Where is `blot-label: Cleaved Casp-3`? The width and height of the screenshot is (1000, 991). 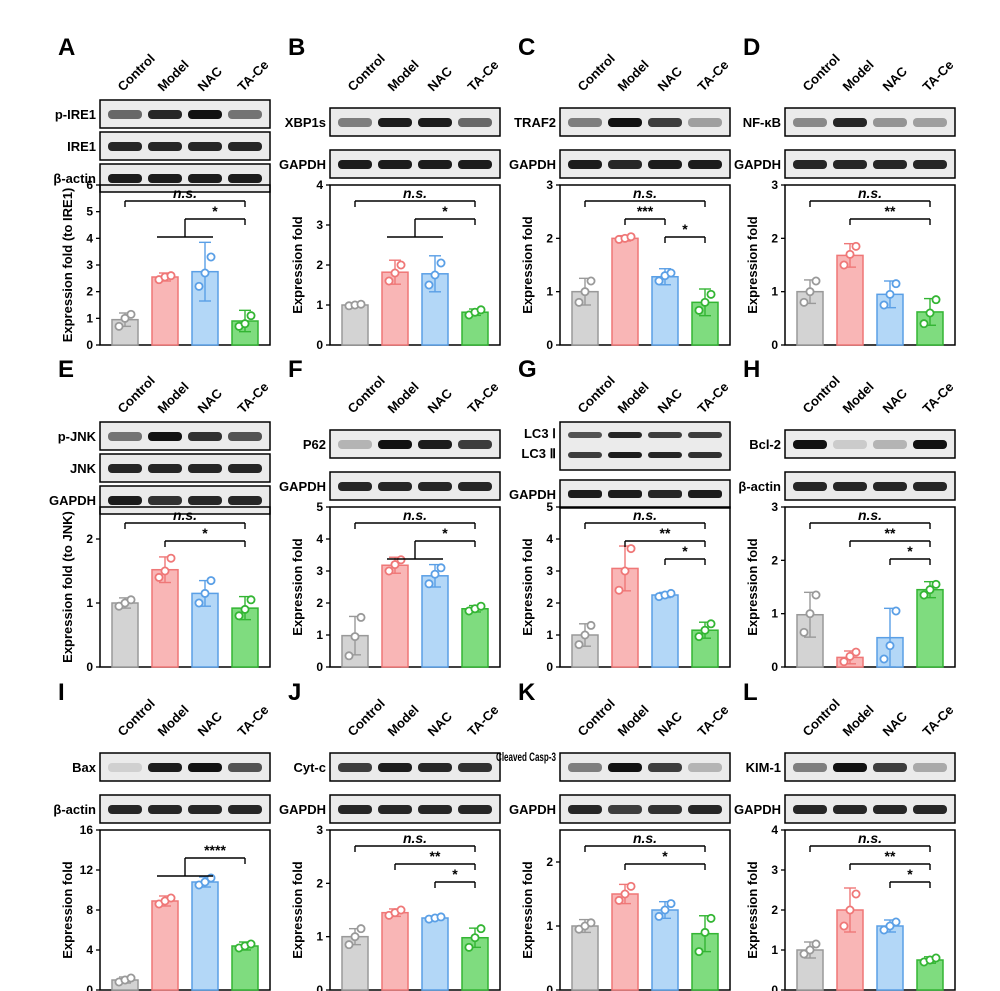
blot-label: Cleaved Casp-3 is located at coordinates (526, 757).